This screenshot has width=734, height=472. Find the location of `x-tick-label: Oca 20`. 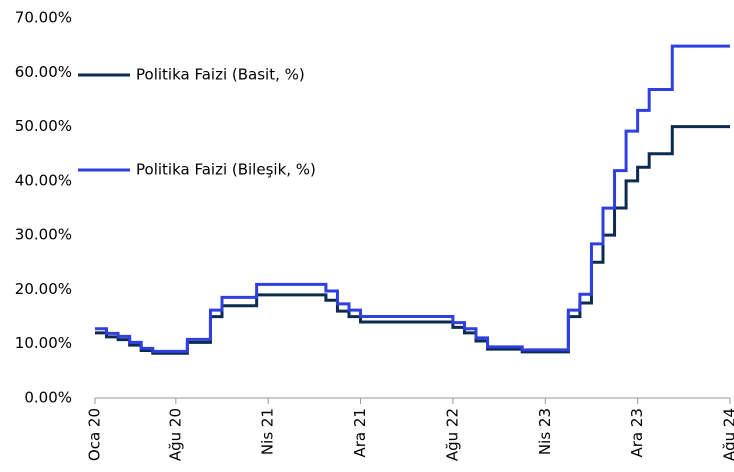

x-tick-label: Oca 20 is located at coordinates (95, 434).